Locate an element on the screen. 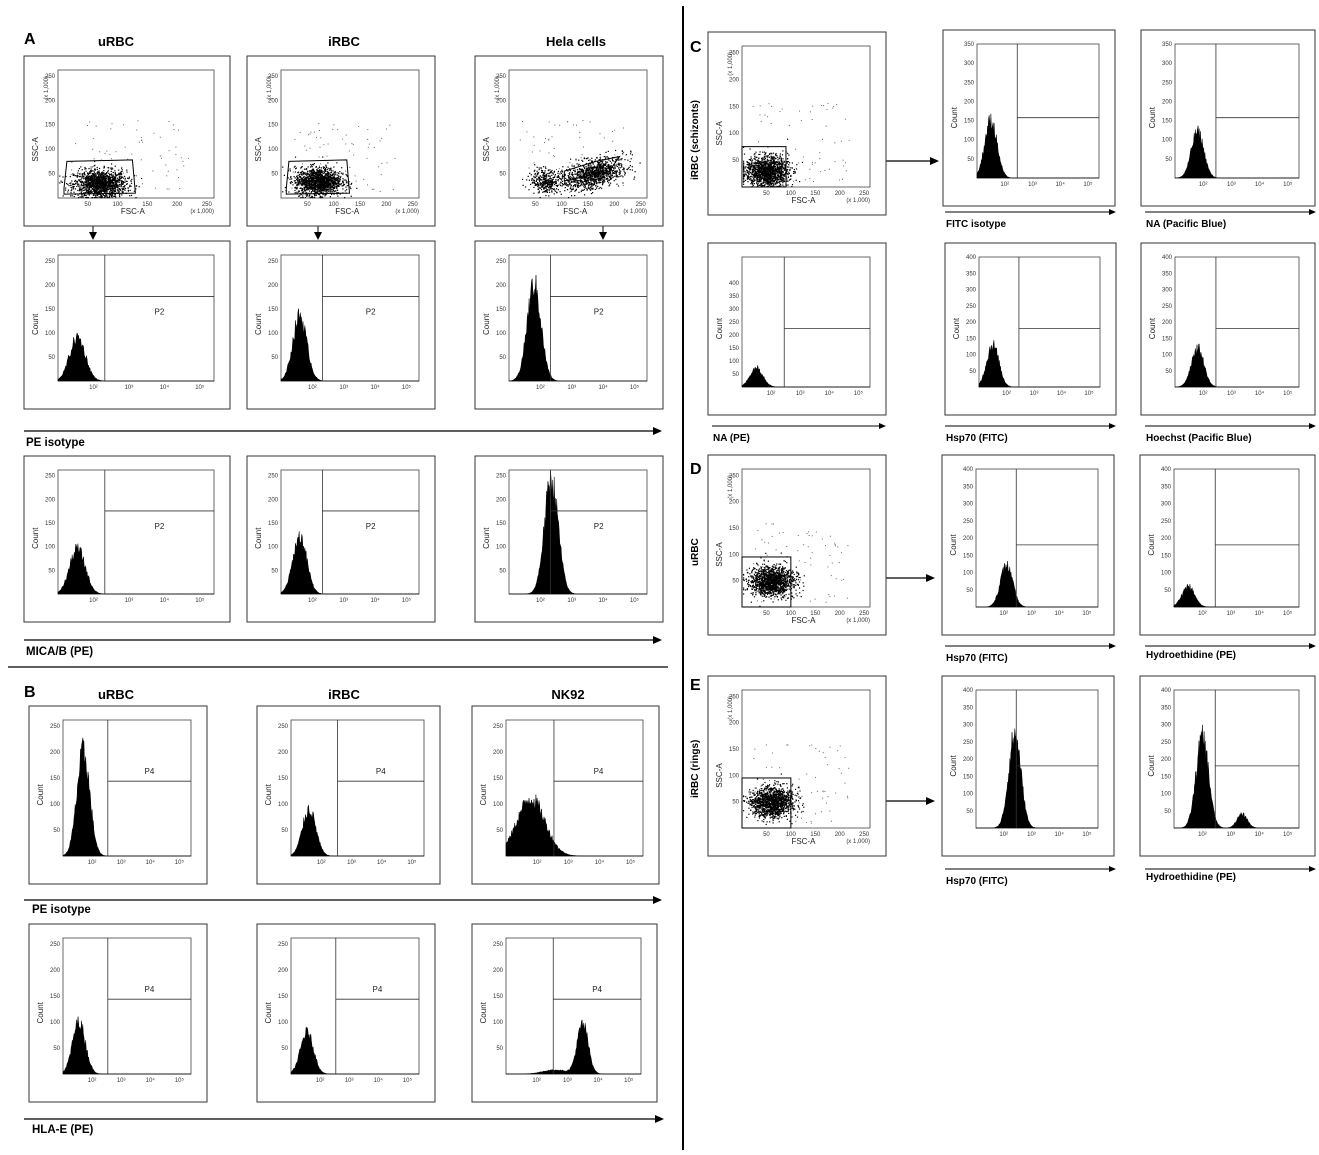 This screenshot has height=1155, width=1319. x-tick-label: 10² is located at coordinates (93, 388).